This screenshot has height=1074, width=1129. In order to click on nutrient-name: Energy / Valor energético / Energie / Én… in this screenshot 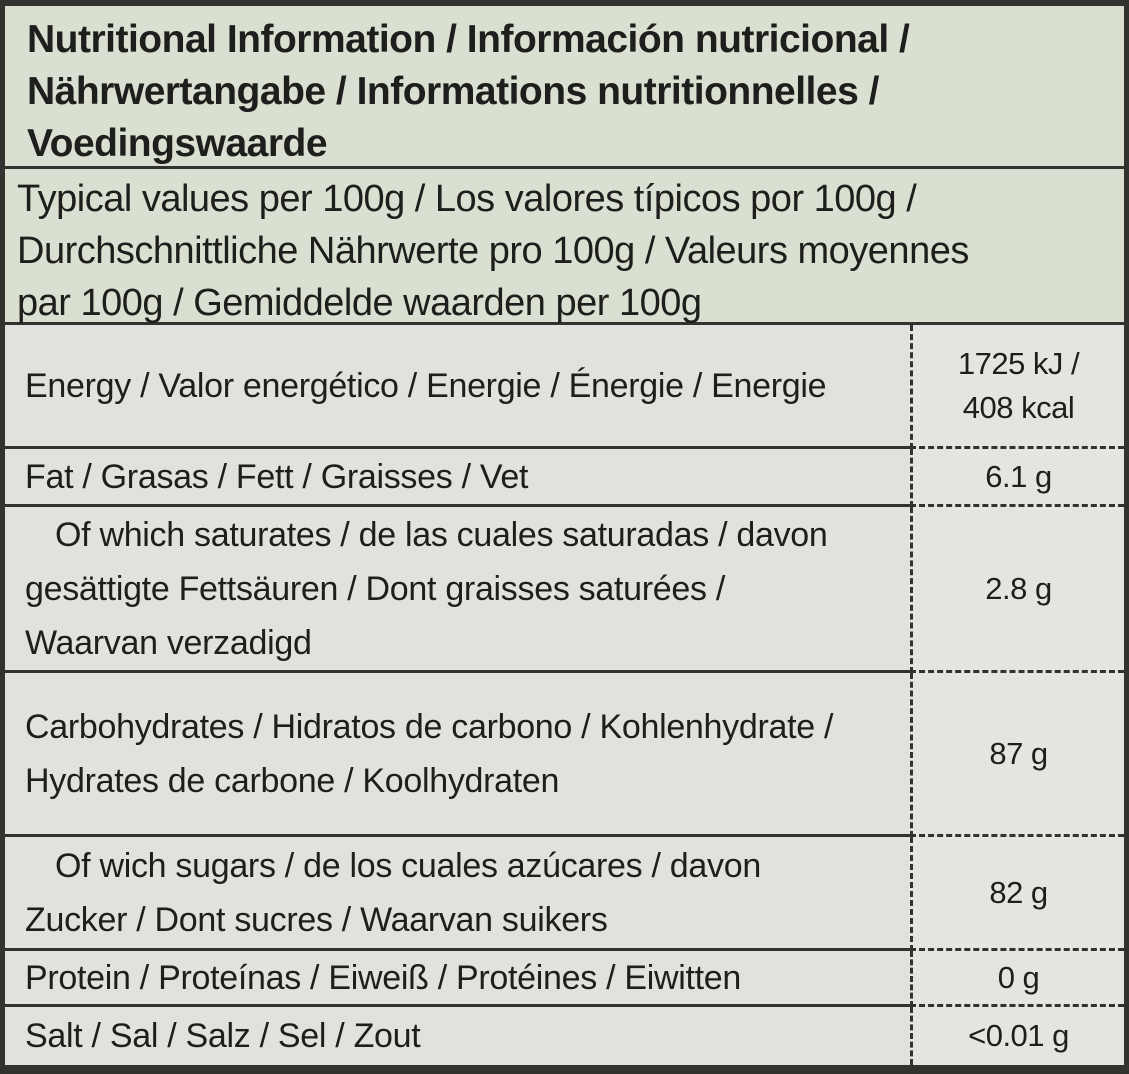, I will do `click(457, 387)`.